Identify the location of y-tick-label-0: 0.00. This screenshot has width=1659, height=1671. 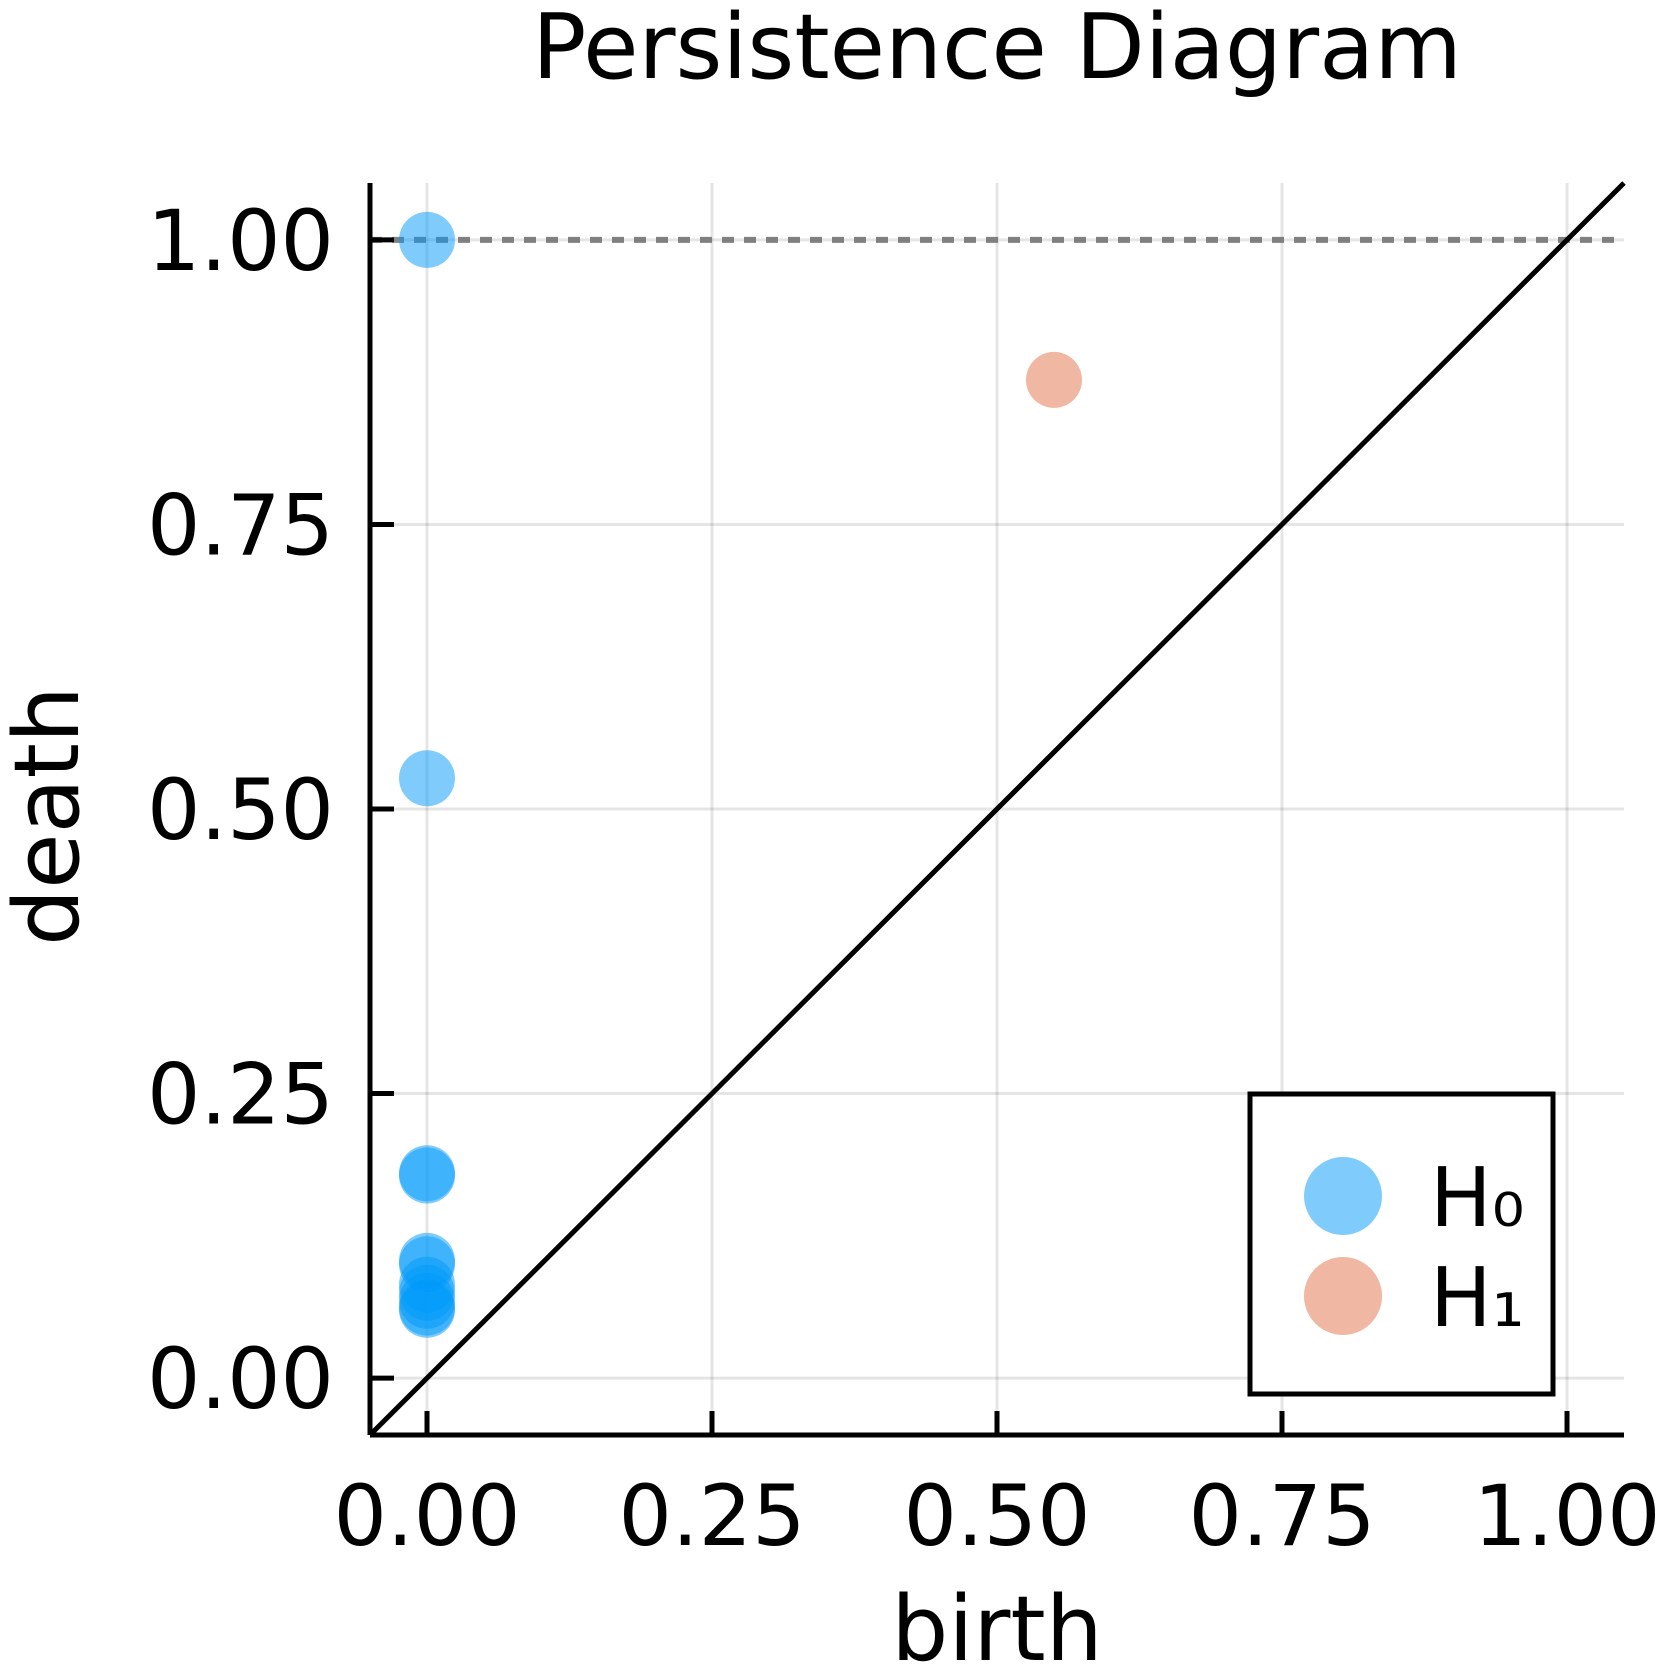
(240, 1379).